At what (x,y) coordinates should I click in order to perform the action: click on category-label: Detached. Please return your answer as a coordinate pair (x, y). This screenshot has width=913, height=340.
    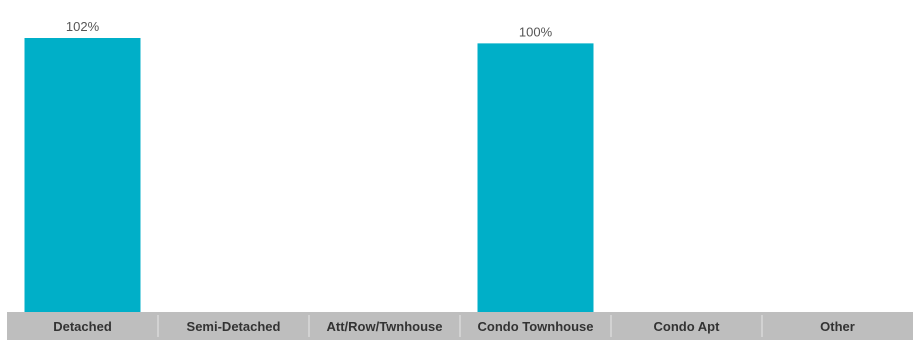
    Looking at the image, I should click on (82, 326).